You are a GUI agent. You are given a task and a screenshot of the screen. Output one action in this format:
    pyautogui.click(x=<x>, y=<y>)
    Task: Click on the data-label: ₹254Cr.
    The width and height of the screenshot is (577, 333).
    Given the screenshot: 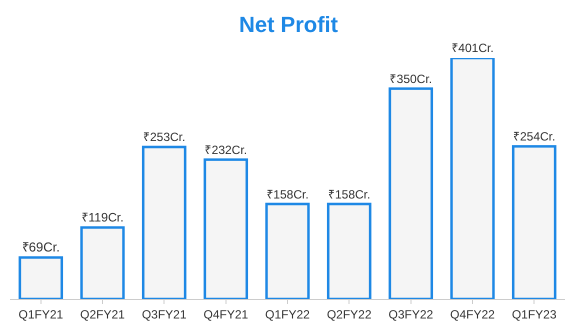 What is the action you would take?
    pyautogui.click(x=534, y=137)
    